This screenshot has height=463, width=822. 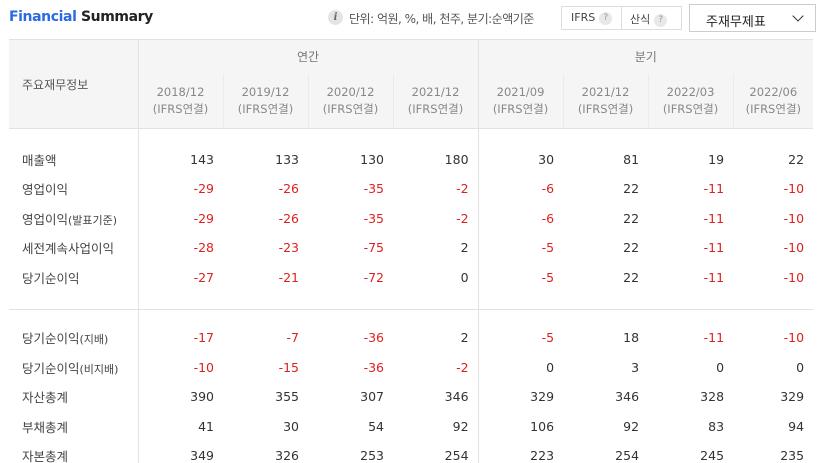 What do you see at coordinates (411, 452) in the screenshot?
I see `table-row: 자본총계 349 326 253 254 223 254 245 235` at bounding box center [411, 452].